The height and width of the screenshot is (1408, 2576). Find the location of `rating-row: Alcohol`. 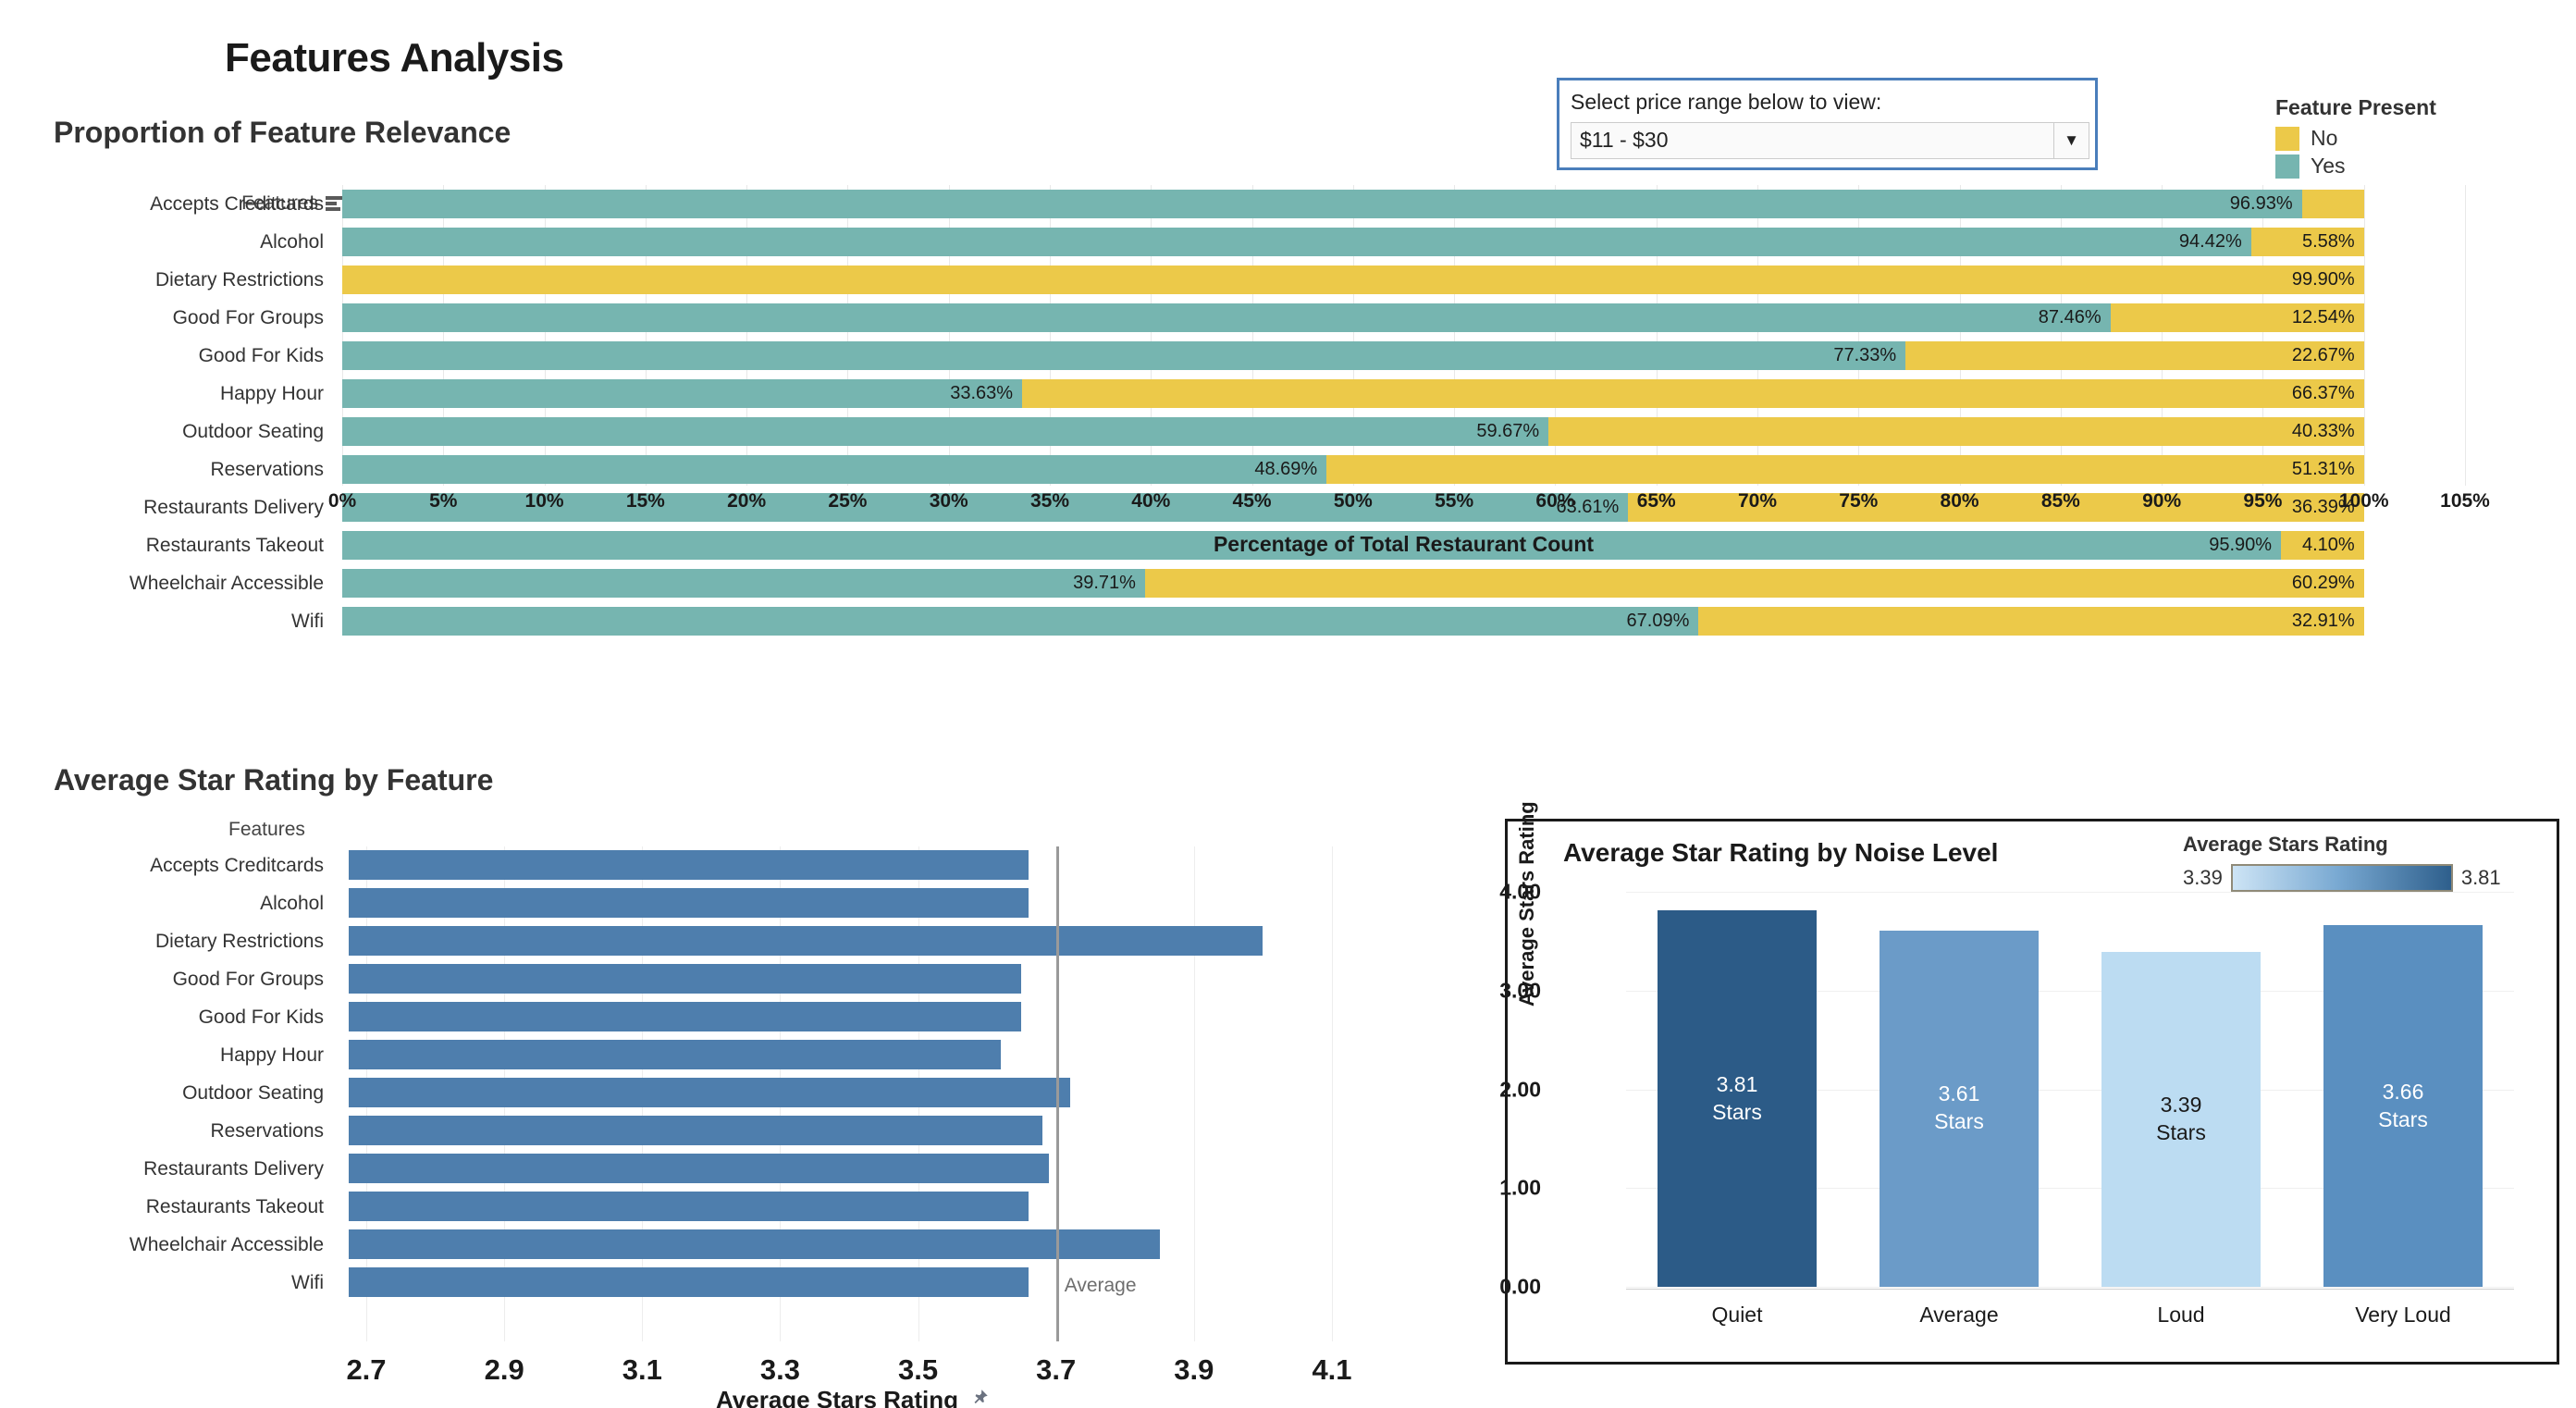

rating-row: Alcohol is located at coordinates (721, 903).